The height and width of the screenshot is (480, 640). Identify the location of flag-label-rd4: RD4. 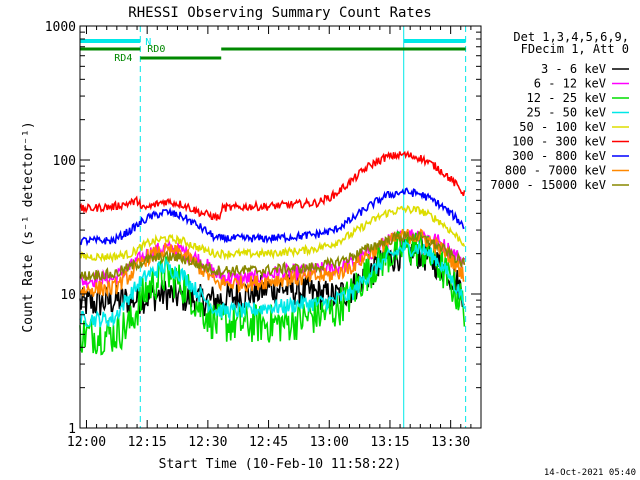
(123, 58).